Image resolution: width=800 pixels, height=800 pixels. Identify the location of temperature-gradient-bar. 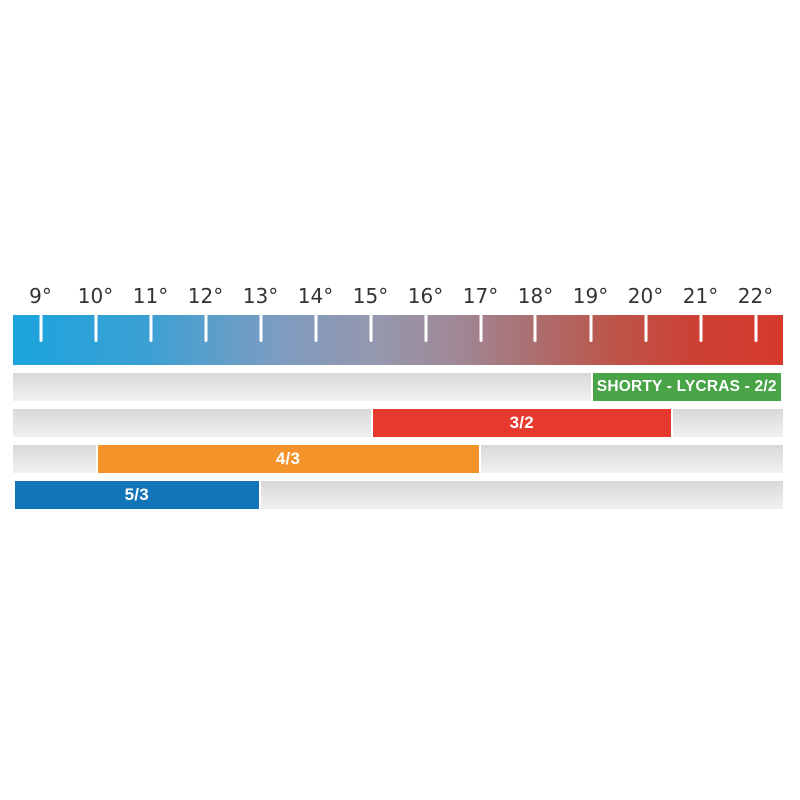
(398, 340).